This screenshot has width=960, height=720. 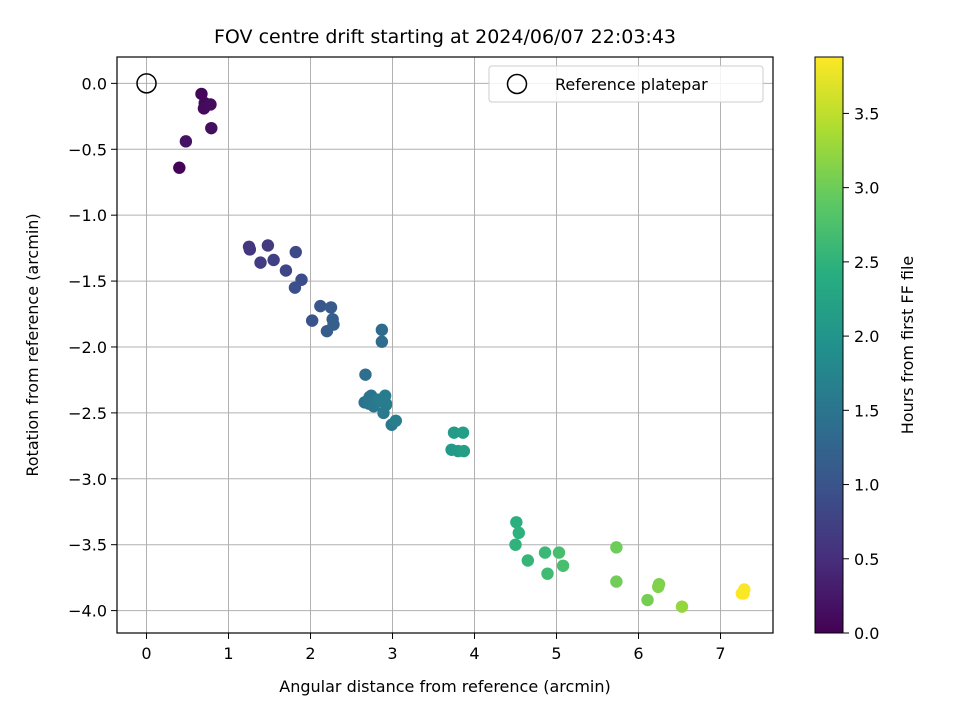 I want to click on colorbar-tick-label: 3.0, so click(x=866, y=188).